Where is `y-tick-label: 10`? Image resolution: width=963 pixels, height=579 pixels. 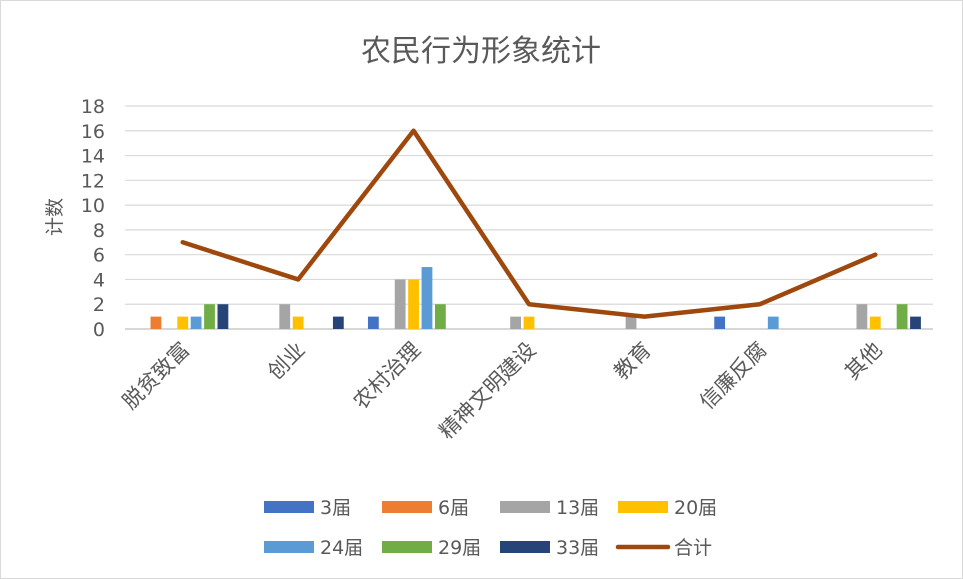 y-tick-label: 10 is located at coordinates (93, 206).